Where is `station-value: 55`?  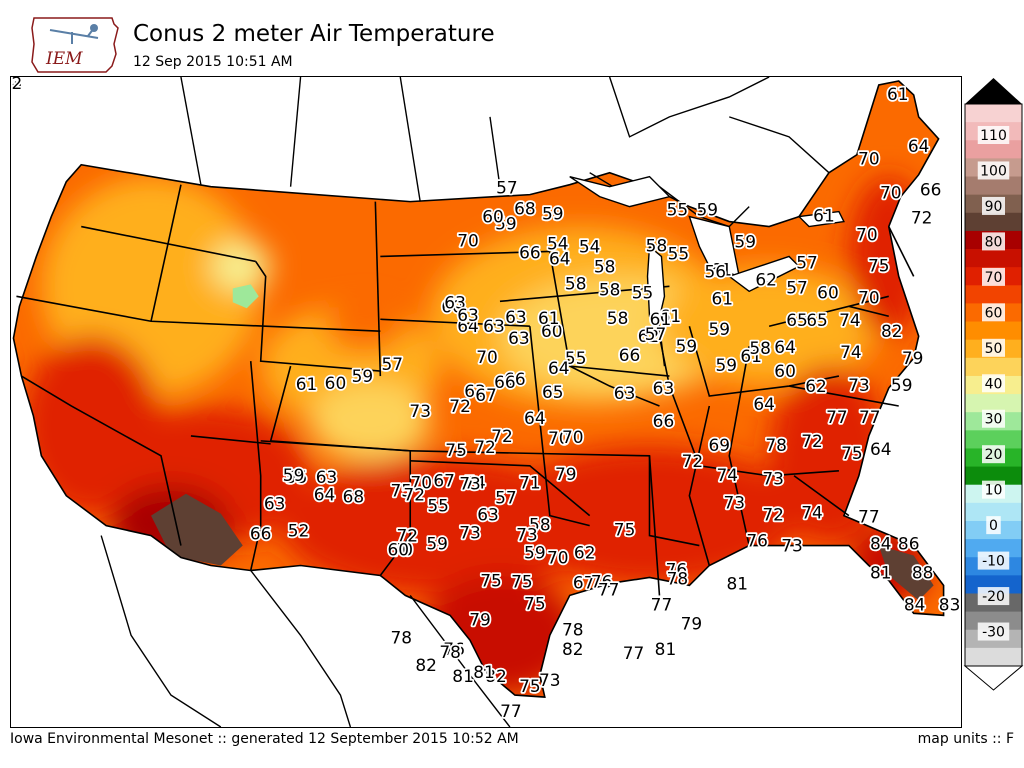 station-value: 55 is located at coordinates (16, 84).